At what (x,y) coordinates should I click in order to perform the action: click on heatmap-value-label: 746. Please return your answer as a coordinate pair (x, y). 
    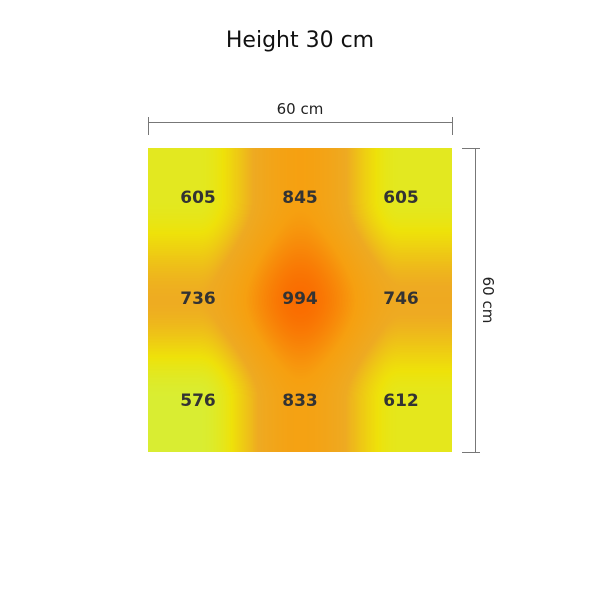
    Looking at the image, I should click on (401, 299).